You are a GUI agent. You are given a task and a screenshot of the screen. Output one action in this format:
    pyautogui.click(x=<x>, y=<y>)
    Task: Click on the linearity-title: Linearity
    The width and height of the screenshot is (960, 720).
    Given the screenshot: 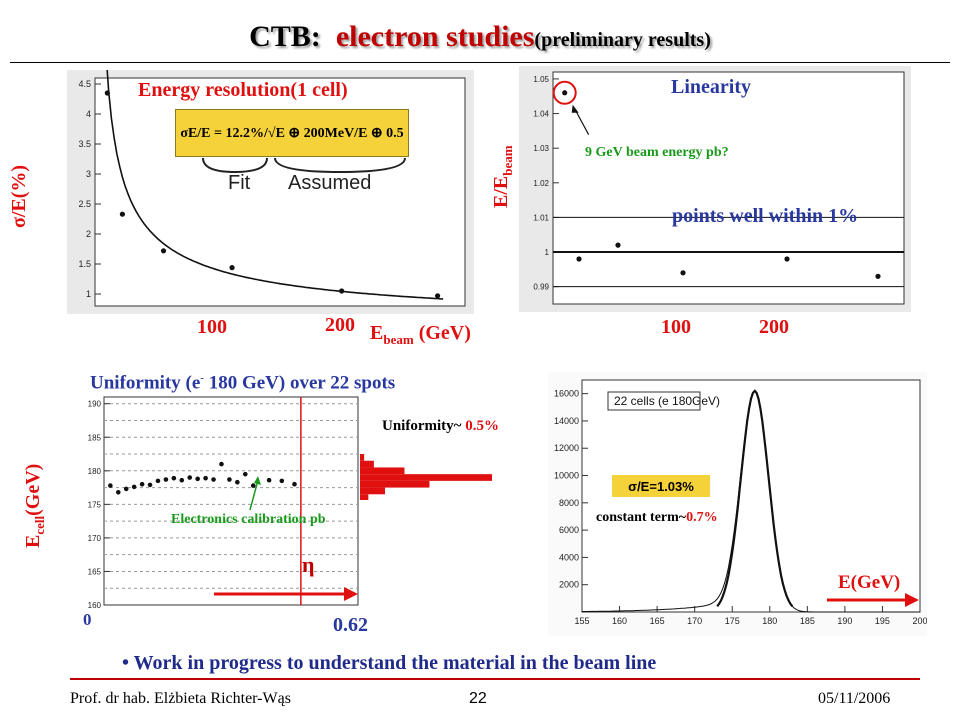 What is the action you would take?
    pyautogui.click(x=711, y=87)
    